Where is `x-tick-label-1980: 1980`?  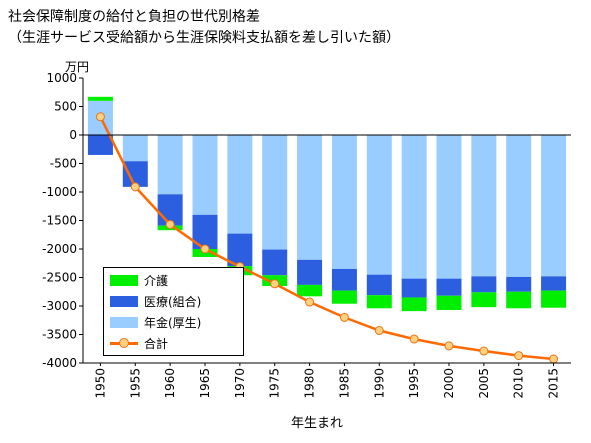
x-tick-label-1980: 1980 is located at coordinates (310, 383).